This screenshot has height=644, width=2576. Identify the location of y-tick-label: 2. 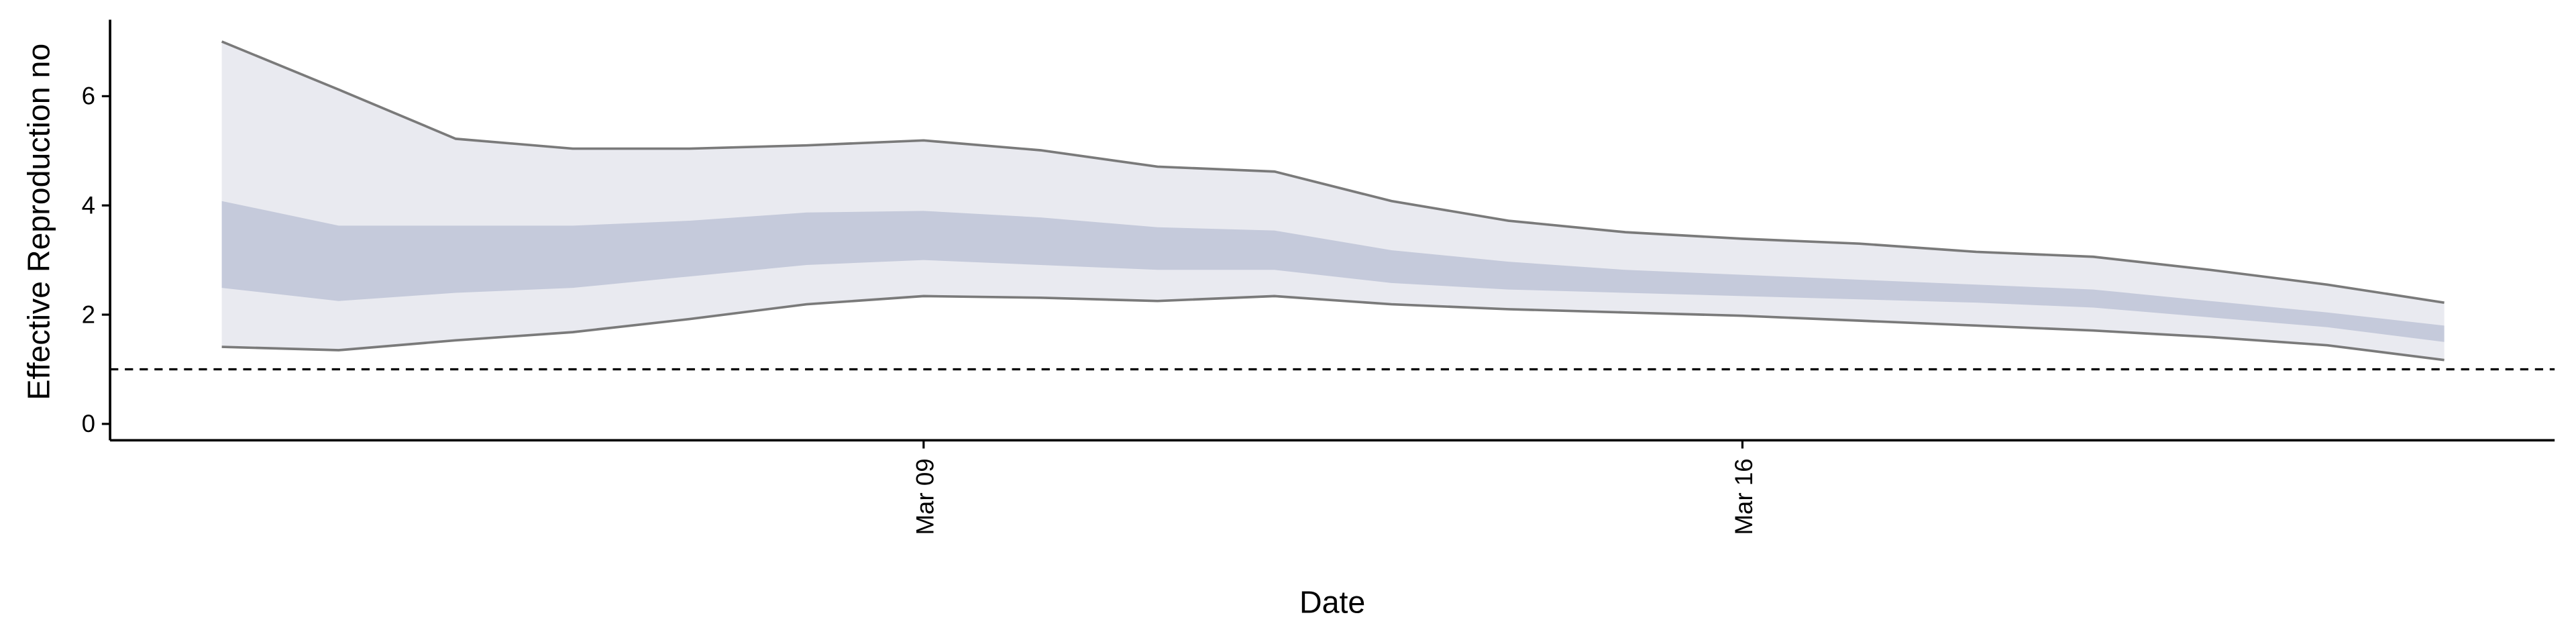
(88, 314).